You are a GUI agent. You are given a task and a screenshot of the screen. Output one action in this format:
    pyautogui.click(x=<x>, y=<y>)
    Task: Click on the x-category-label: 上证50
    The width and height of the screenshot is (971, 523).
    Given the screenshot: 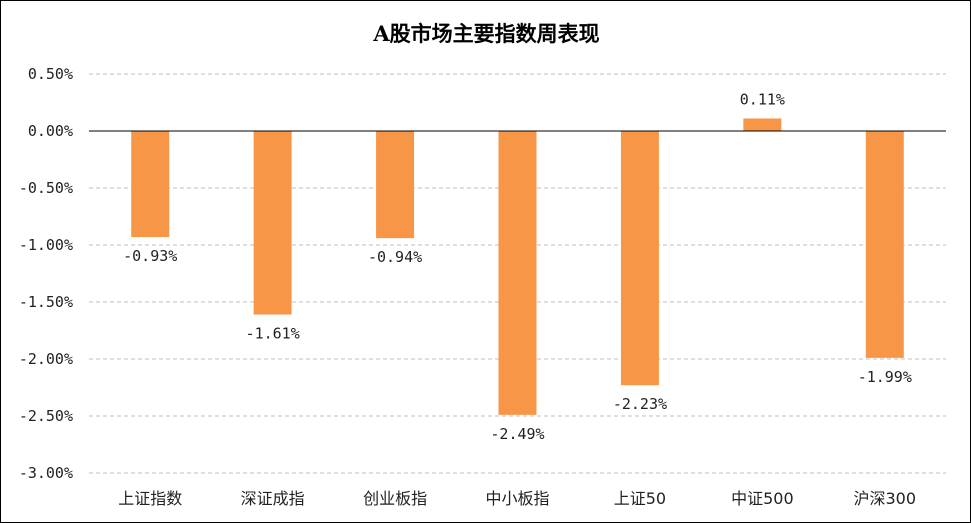 What is the action you would take?
    pyautogui.click(x=640, y=498)
    